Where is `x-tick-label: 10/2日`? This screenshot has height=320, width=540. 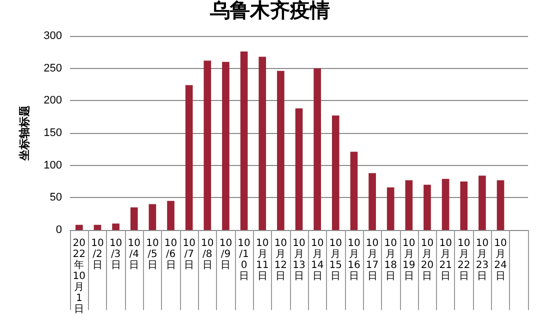 x-tick-label: 10/2日 is located at coordinates (97, 254).